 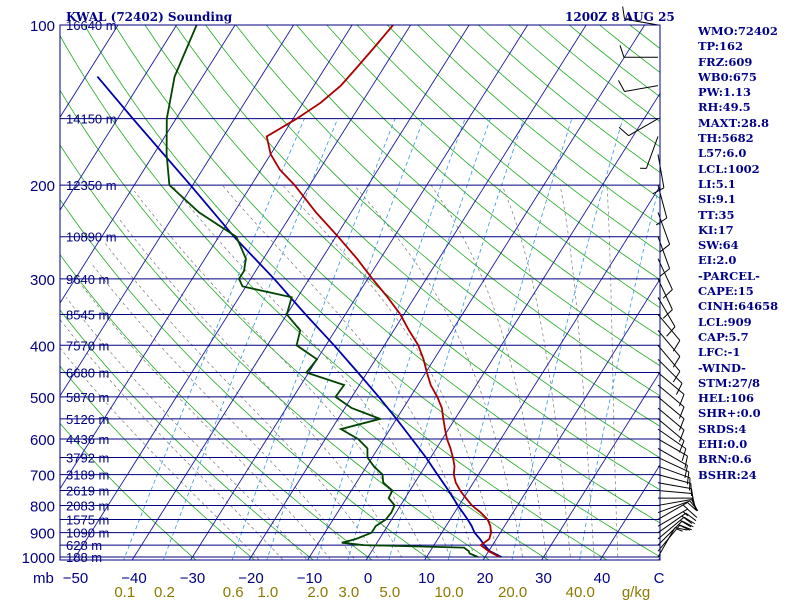 I want to click on temperature-tick-label: 20, so click(x=485, y=578).